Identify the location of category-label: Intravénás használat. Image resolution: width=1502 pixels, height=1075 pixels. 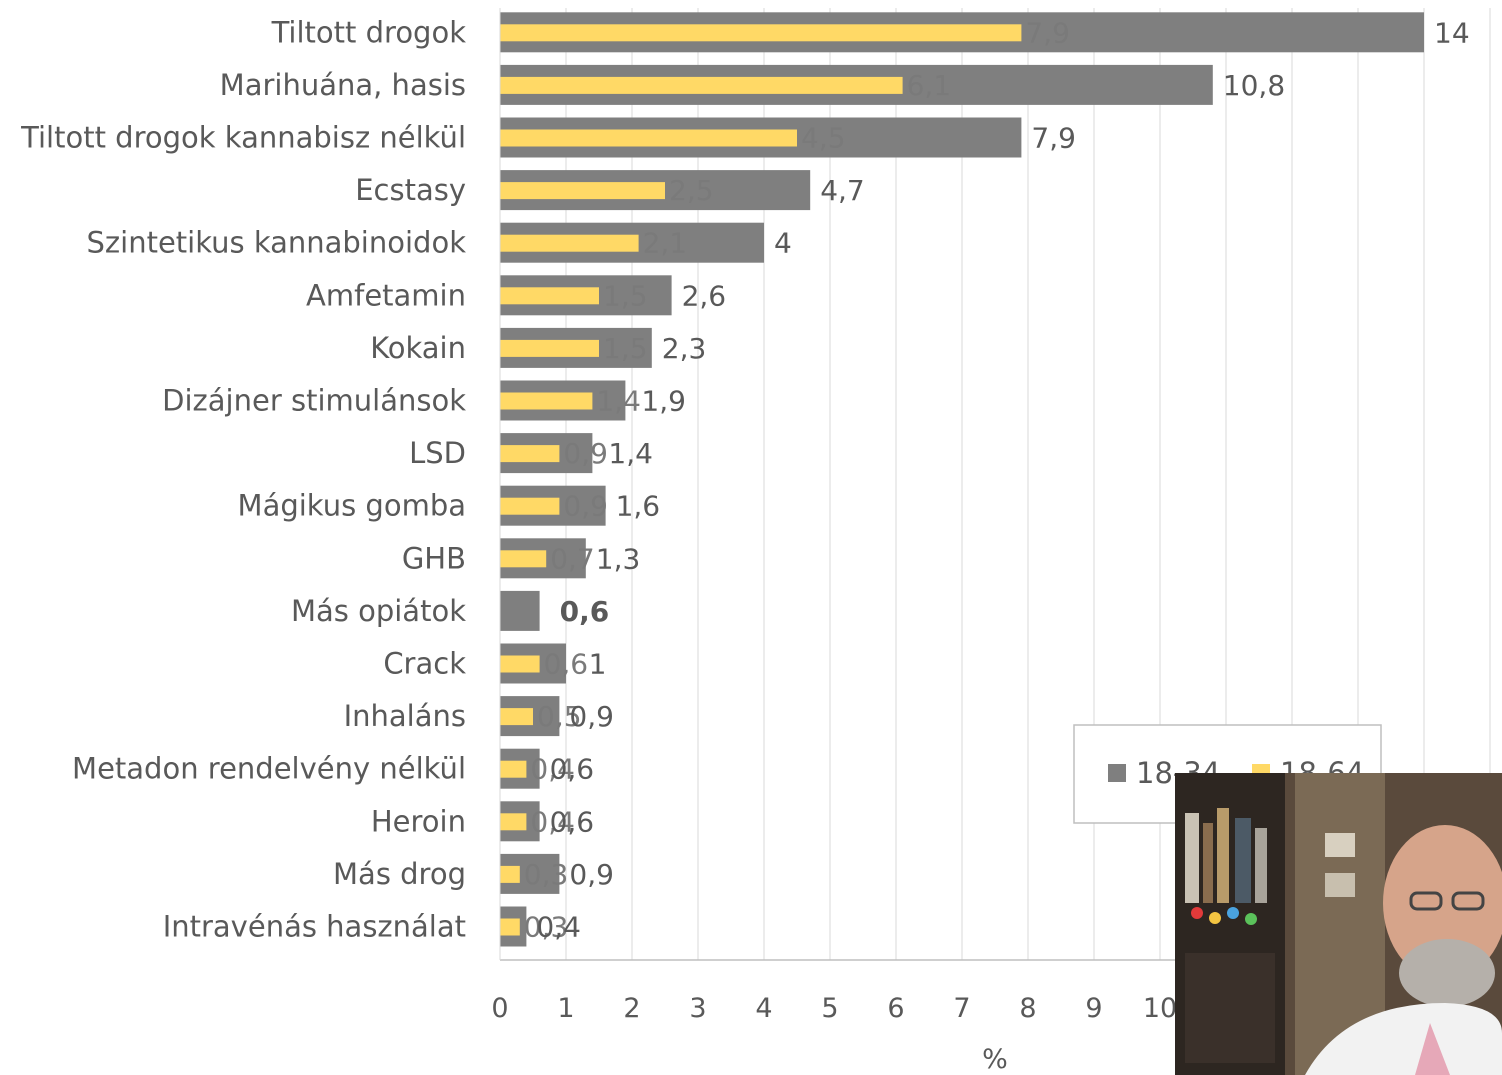
(314, 927).